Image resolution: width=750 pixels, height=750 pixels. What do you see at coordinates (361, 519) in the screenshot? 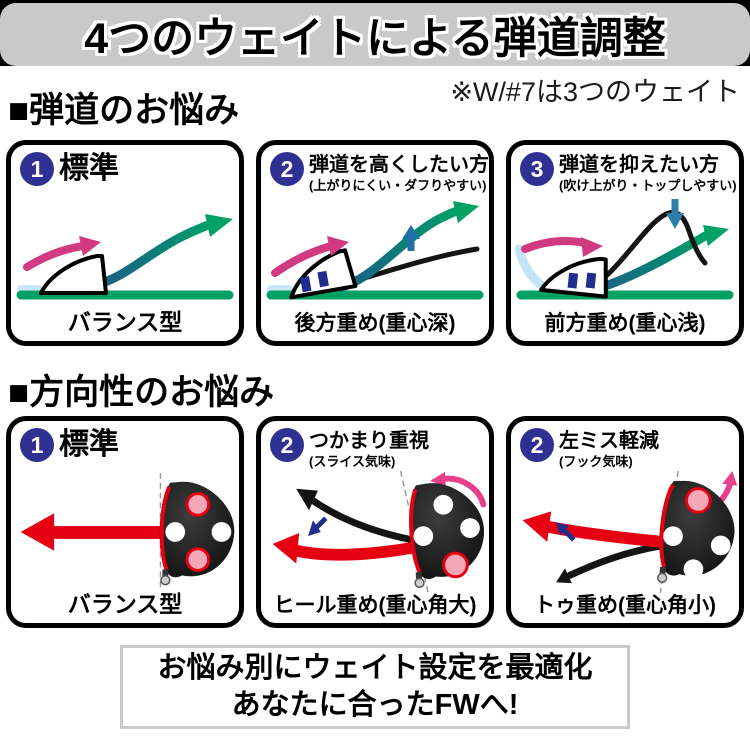
I see `slice-path-arrow` at bounding box center [361, 519].